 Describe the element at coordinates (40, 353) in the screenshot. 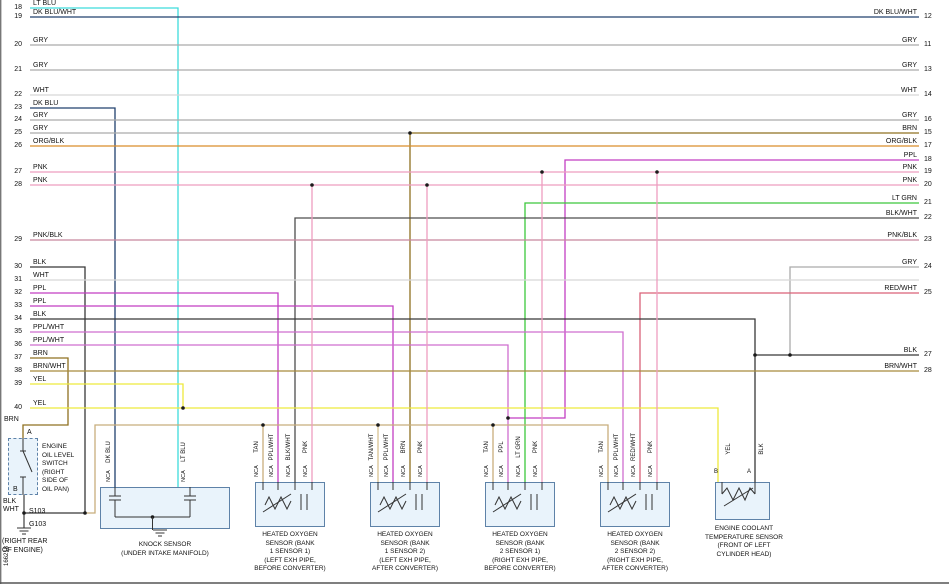

I see `left-pin-label-37: BRN` at that location.